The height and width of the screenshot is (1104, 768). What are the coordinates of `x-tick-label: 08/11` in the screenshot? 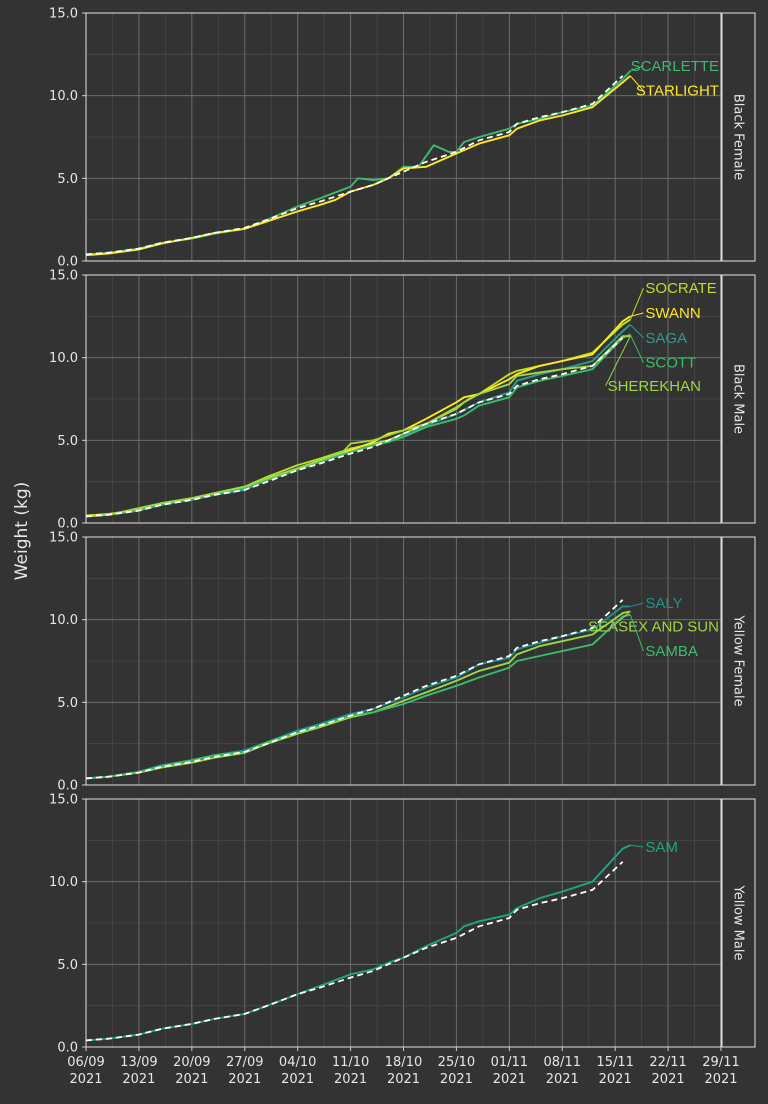 It's located at (562, 1062).